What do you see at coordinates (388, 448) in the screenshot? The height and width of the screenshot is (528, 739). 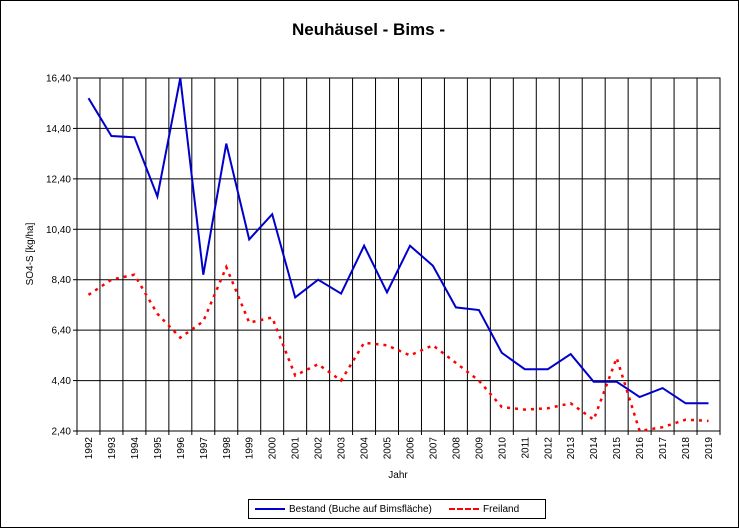 I see `x-tick-label: 2005` at bounding box center [388, 448].